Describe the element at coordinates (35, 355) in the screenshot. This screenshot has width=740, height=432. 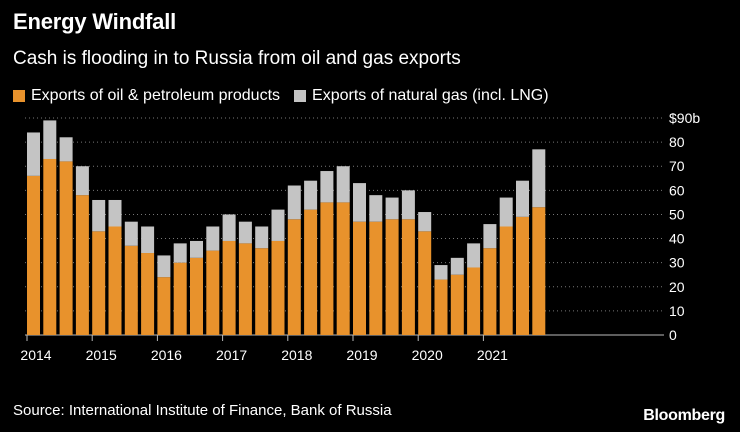
I see `x-tick-label: 2014` at that location.